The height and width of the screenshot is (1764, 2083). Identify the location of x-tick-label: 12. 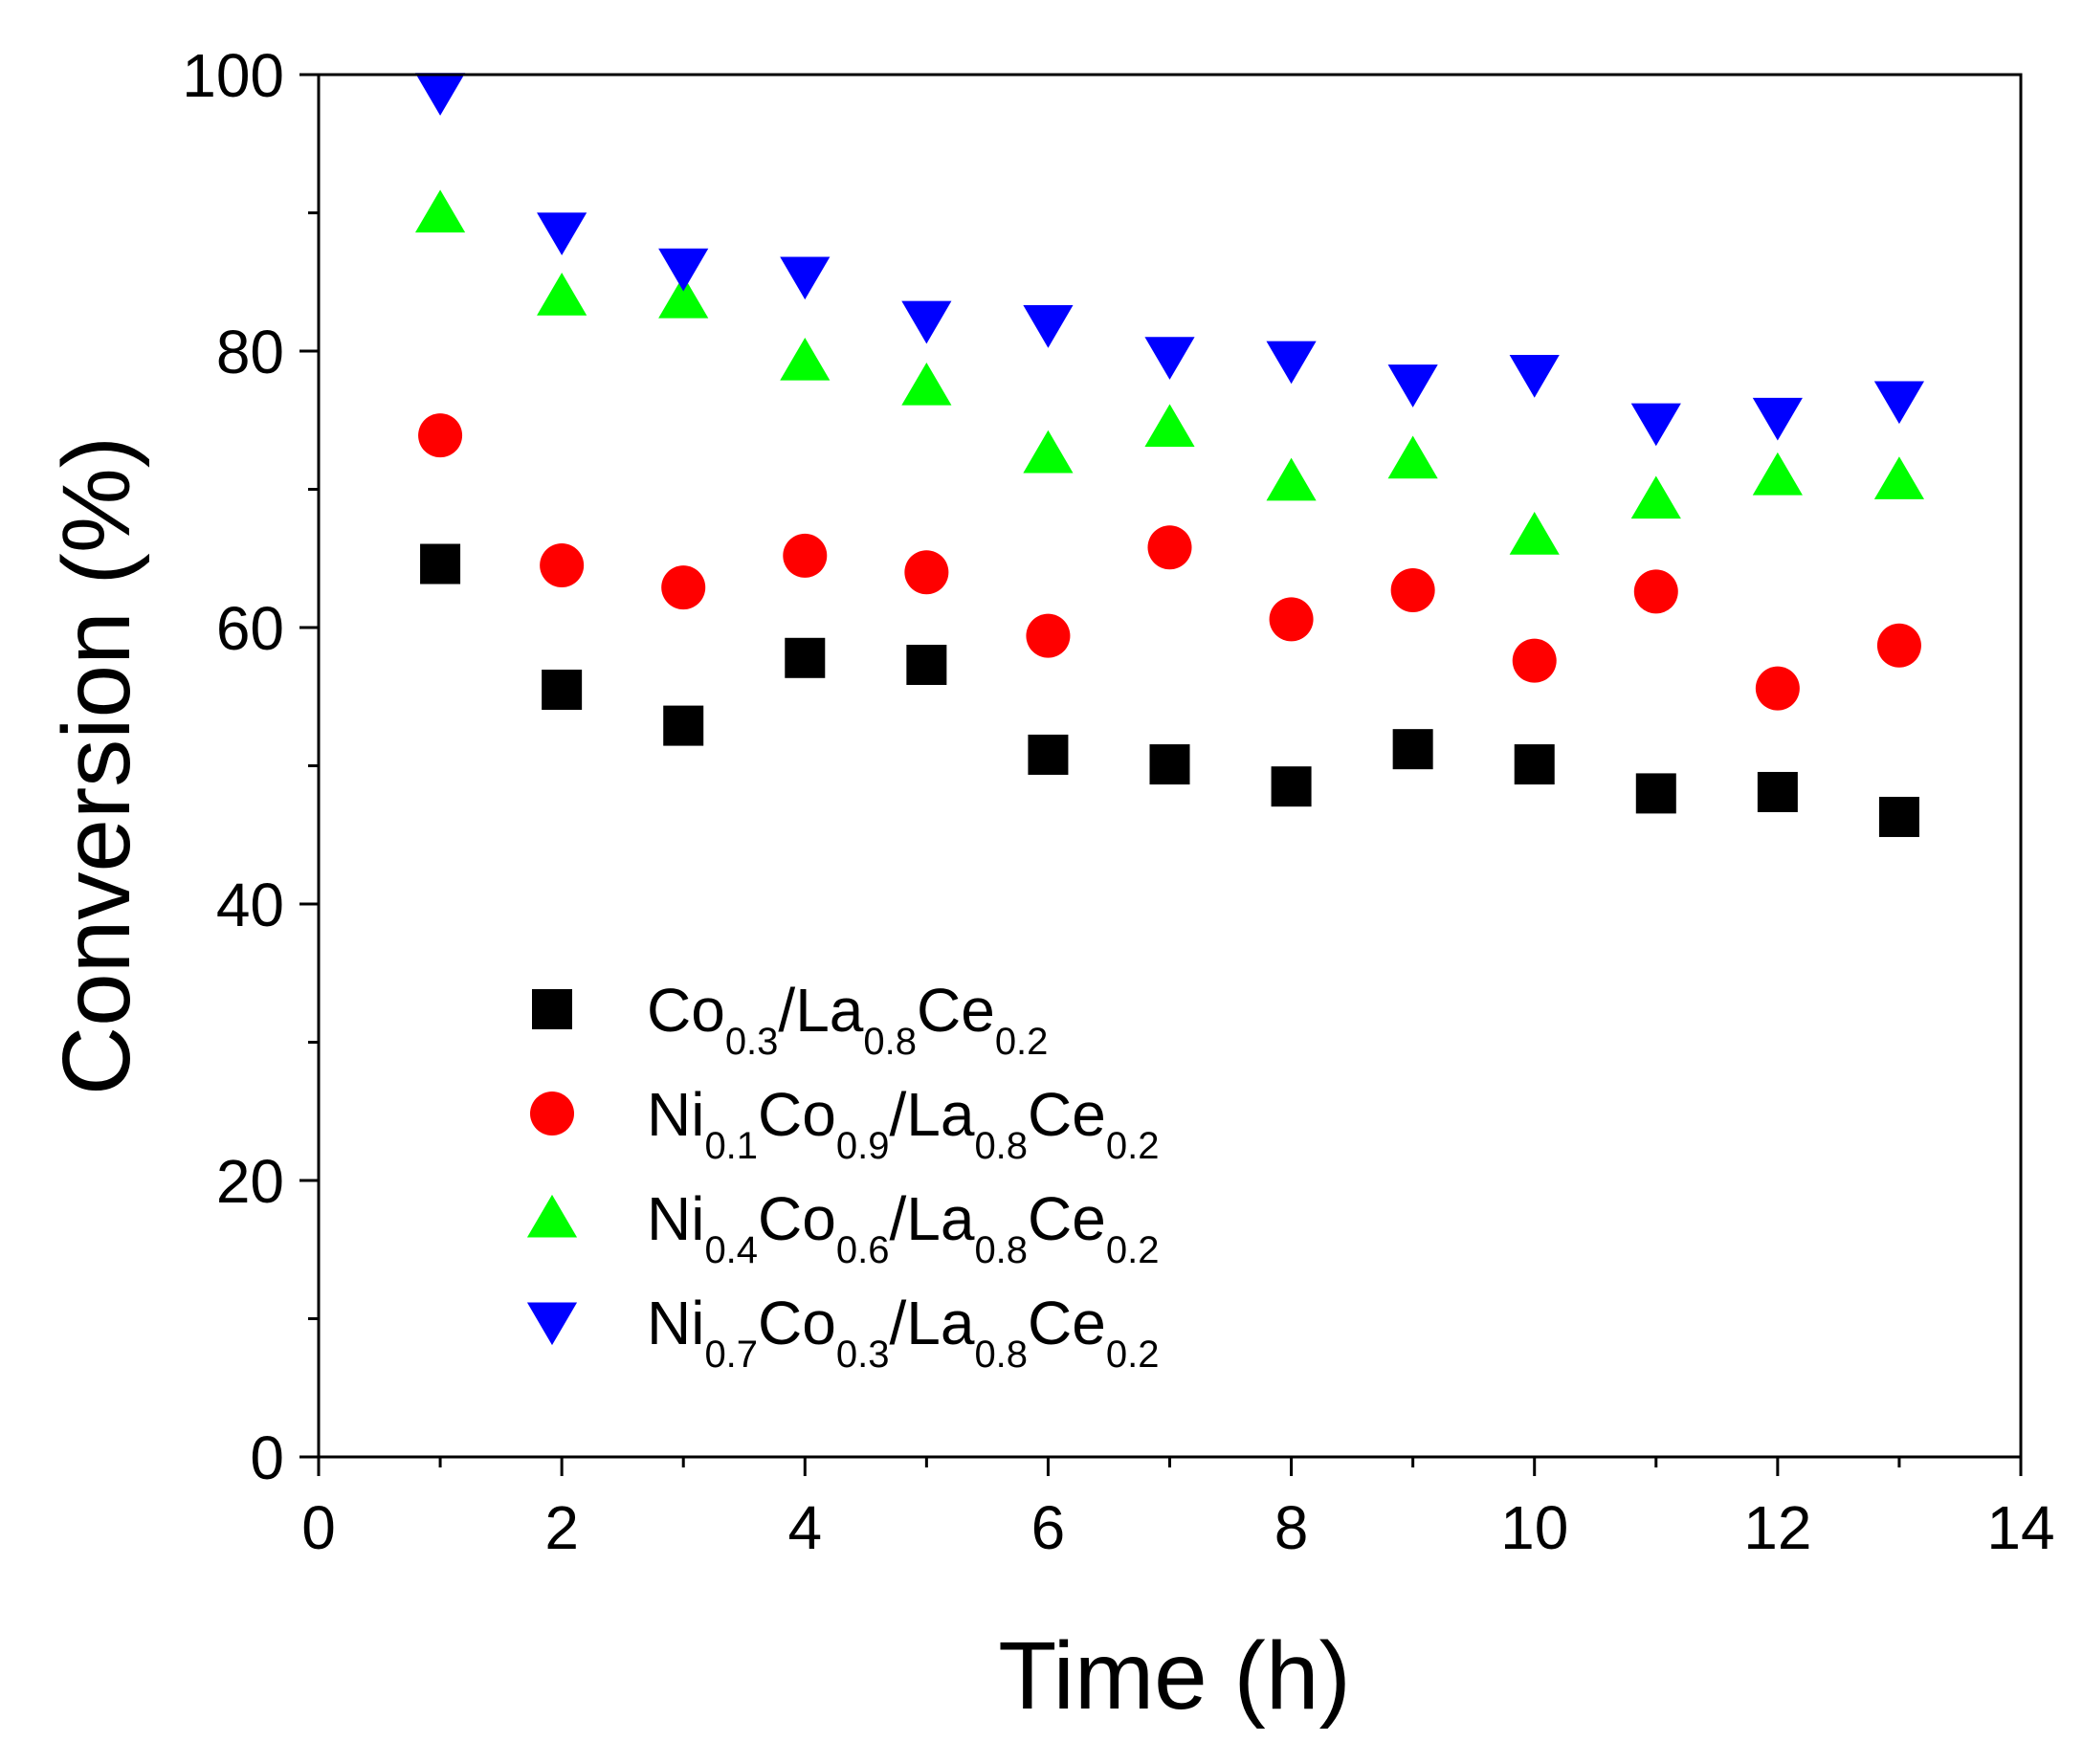
(1777, 1527).